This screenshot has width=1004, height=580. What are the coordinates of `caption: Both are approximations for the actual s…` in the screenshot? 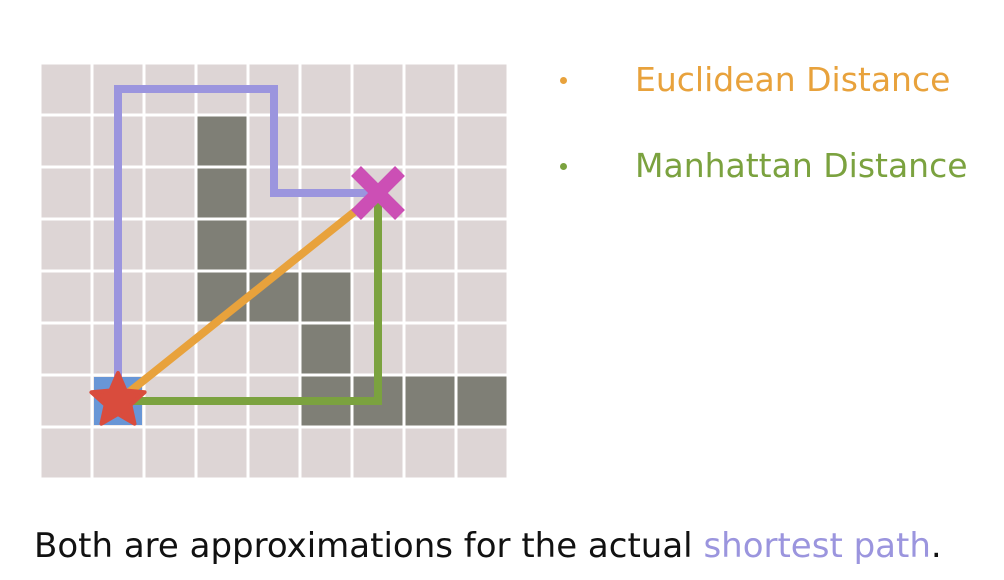 It's located at (488, 546).